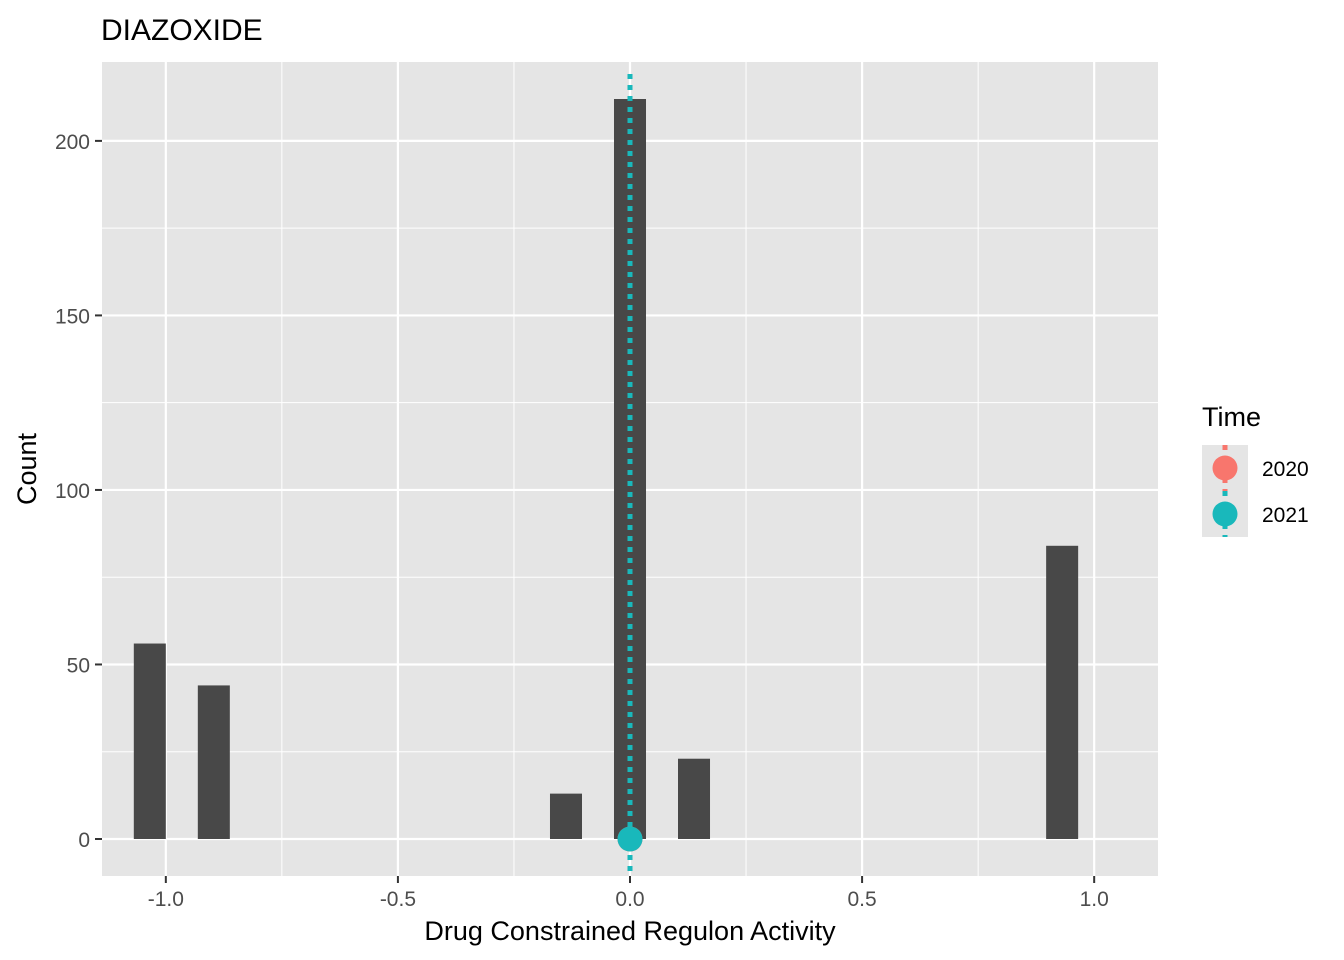  Describe the element at coordinates (630, 931) in the screenshot. I see `x-axis-label: Drug Constrained Regulon Activity` at that location.